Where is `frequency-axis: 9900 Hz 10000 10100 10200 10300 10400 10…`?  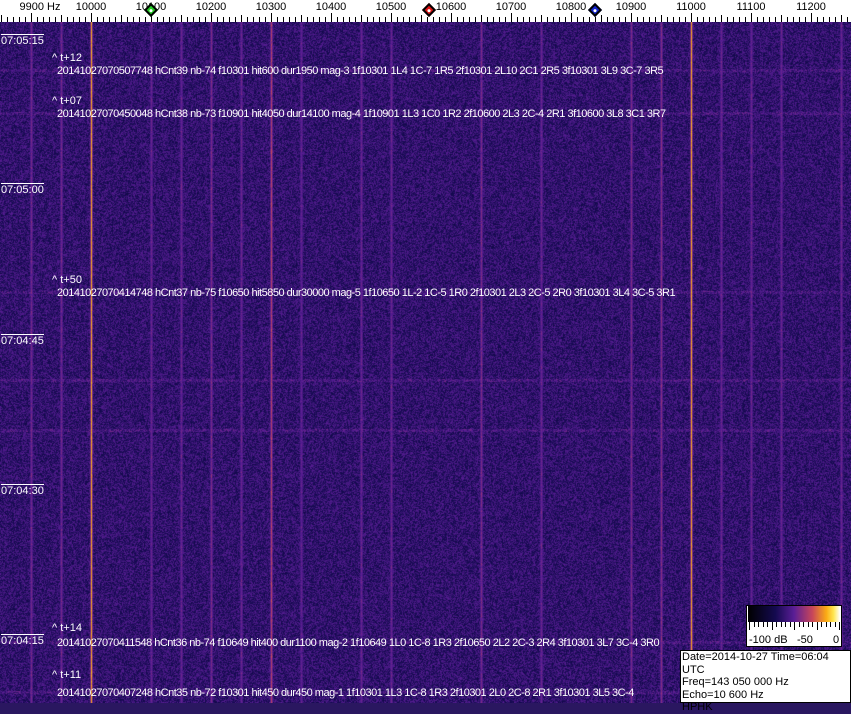 frequency-axis: 9900 Hz 10000 10100 10200 10300 10400 10… is located at coordinates (425, 11).